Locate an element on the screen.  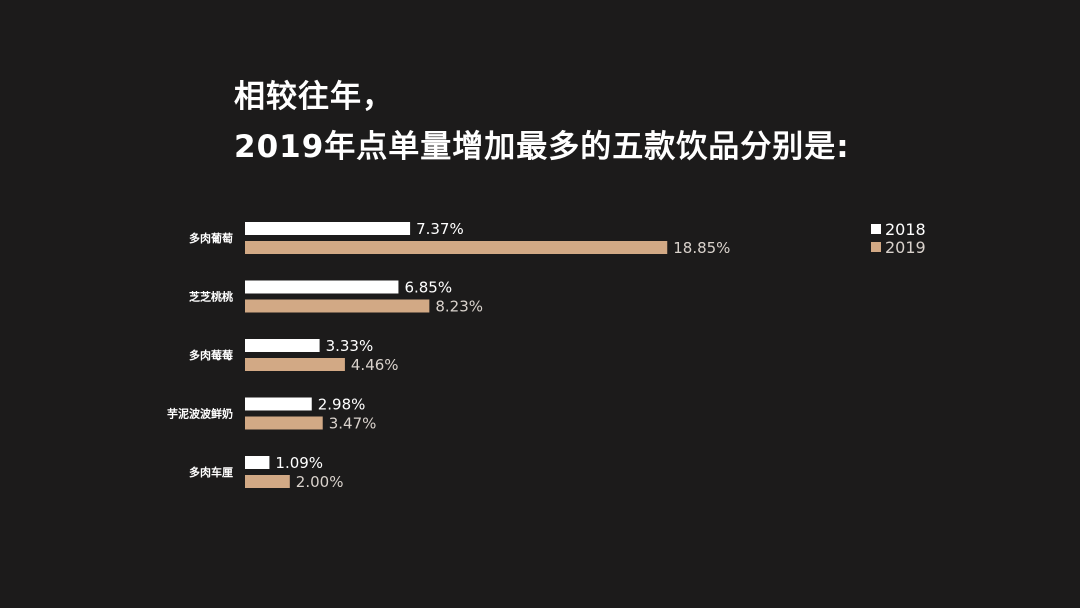
data-label-2018: 1.09% is located at coordinates (299, 463).